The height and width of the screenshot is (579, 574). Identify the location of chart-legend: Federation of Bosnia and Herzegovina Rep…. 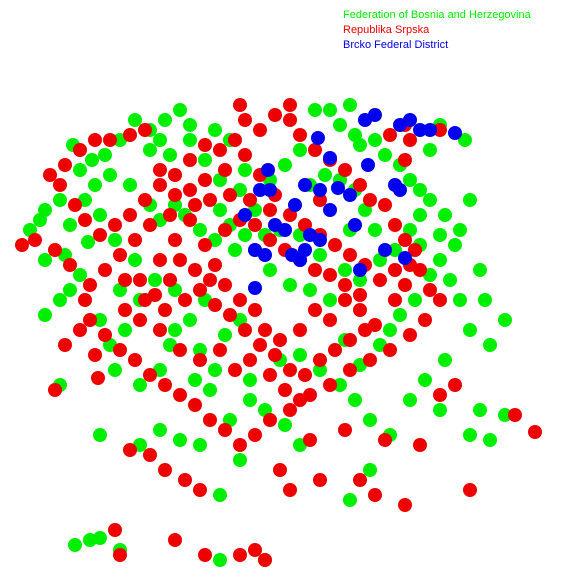
(437, 30).